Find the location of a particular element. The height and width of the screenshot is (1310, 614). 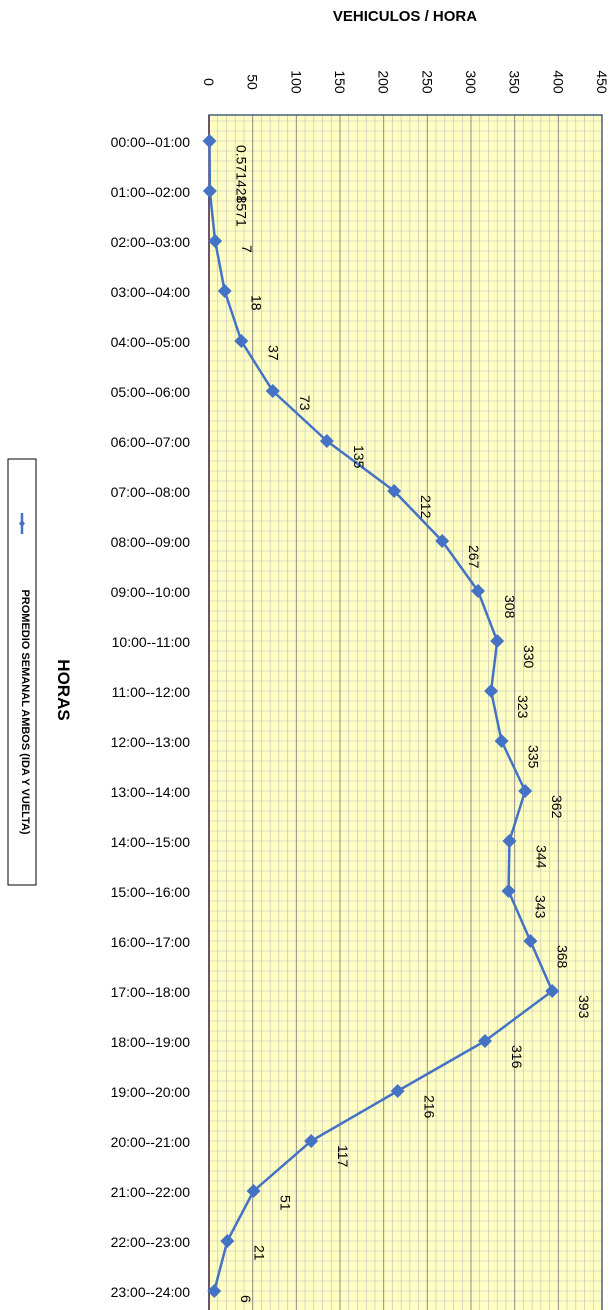

x-axis-title: HORAS is located at coordinates (63, 689).